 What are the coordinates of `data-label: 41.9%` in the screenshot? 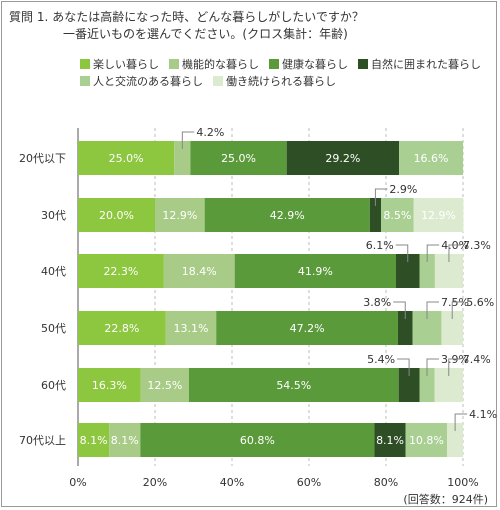 It's located at (315, 271).